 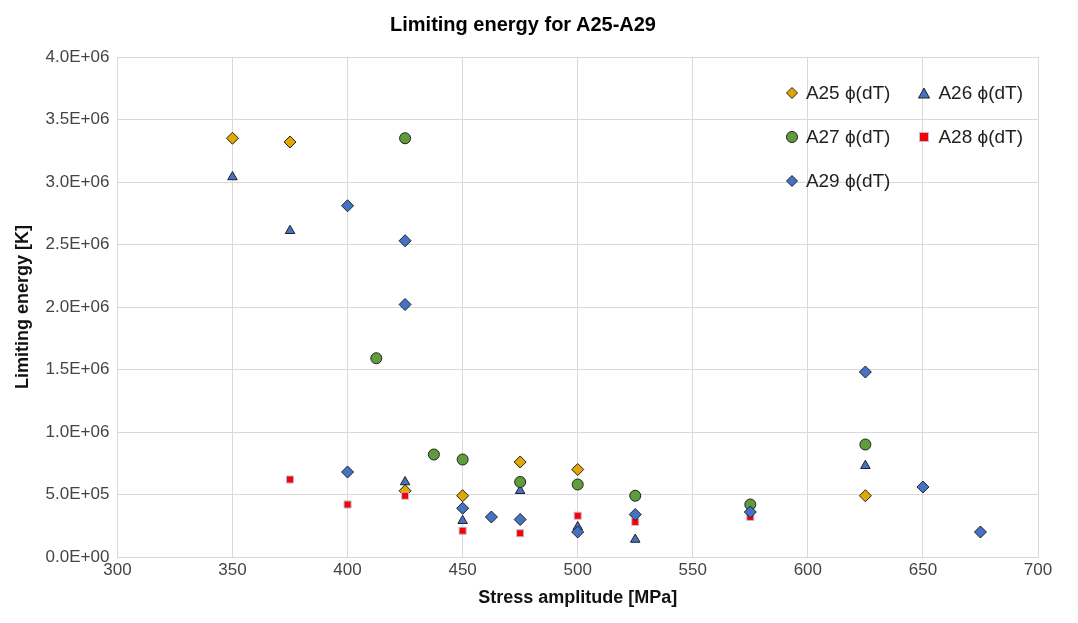 I want to click on y-tick-label: 4.0E+06, so click(x=77, y=56).